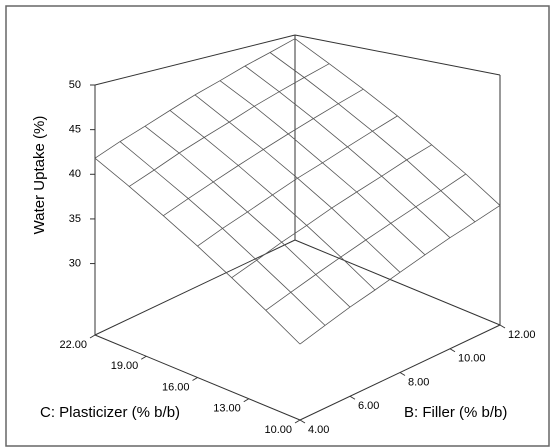 The height and width of the screenshot is (448, 555). I want to click on y-tick-label: 13.00, so click(227, 409).